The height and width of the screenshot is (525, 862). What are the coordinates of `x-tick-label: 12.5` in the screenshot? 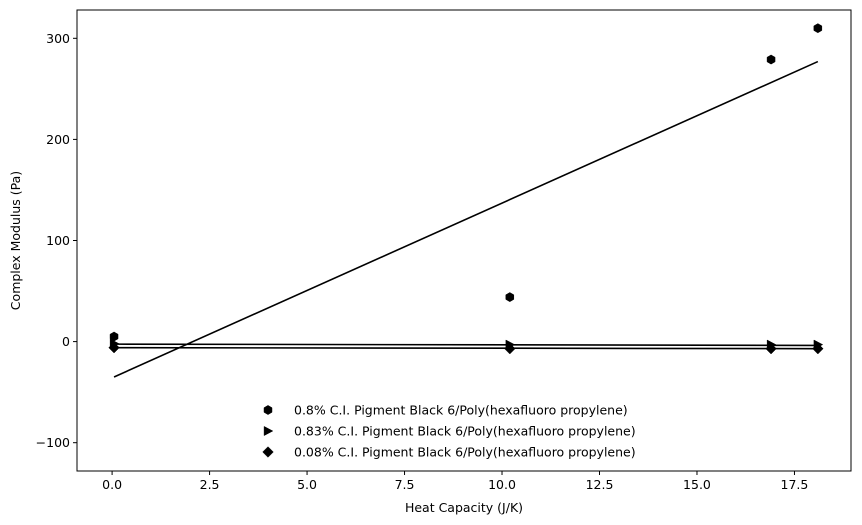 It's located at (600, 484).